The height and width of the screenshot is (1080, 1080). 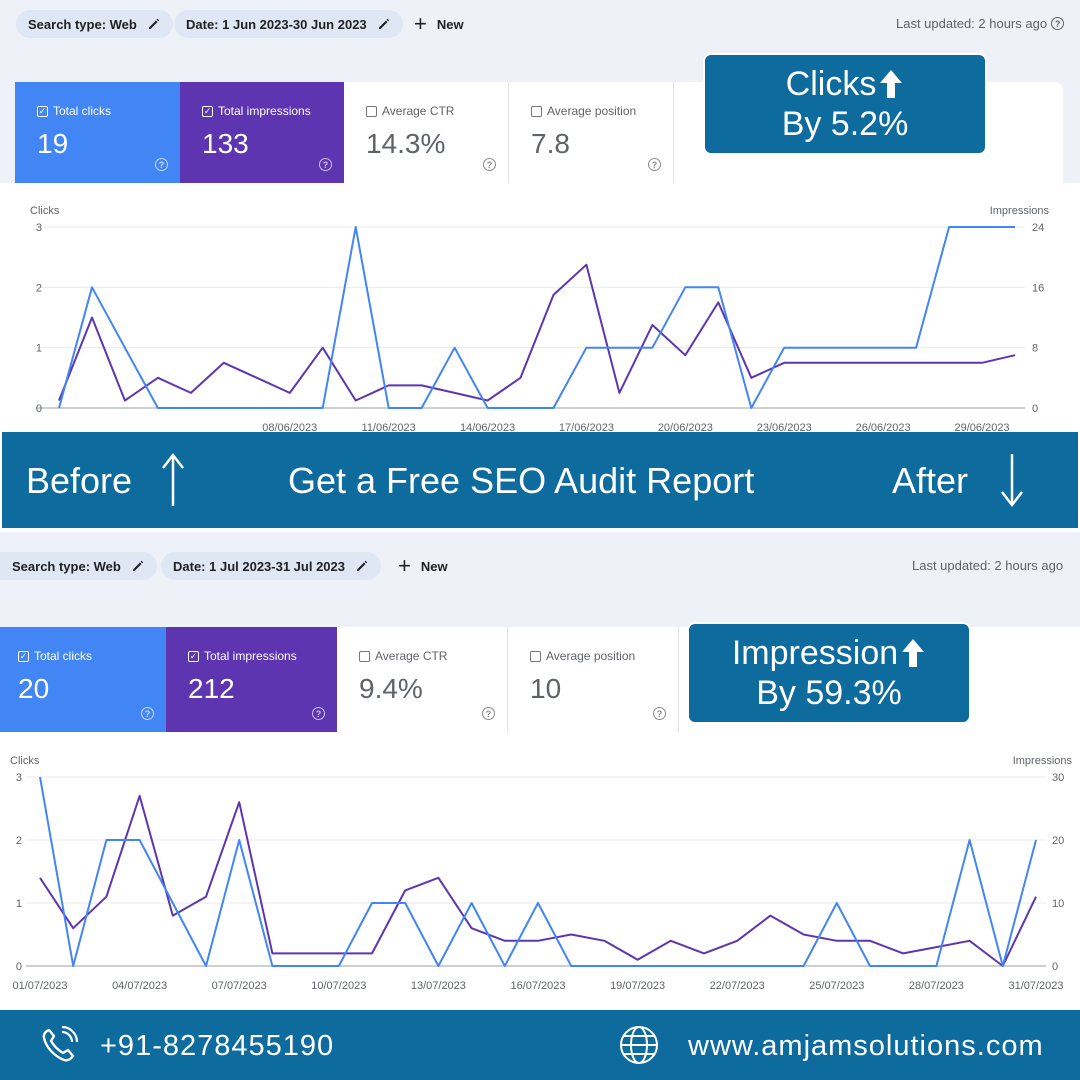 What do you see at coordinates (845, 104) in the screenshot?
I see `clicks-increase-callout: Clicks By 5.2%` at bounding box center [845, 104].